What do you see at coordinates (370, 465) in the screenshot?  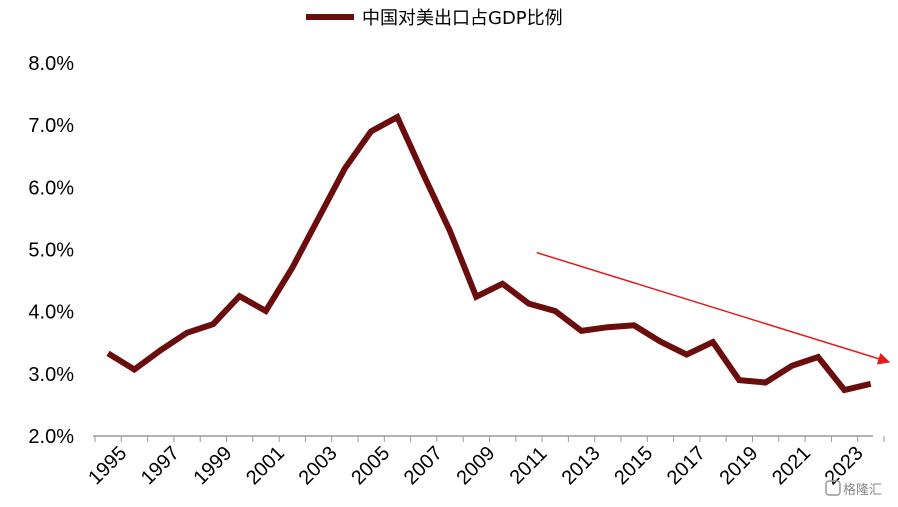 I see `x-tick-label: 2005` at bounding box center [370, 465].